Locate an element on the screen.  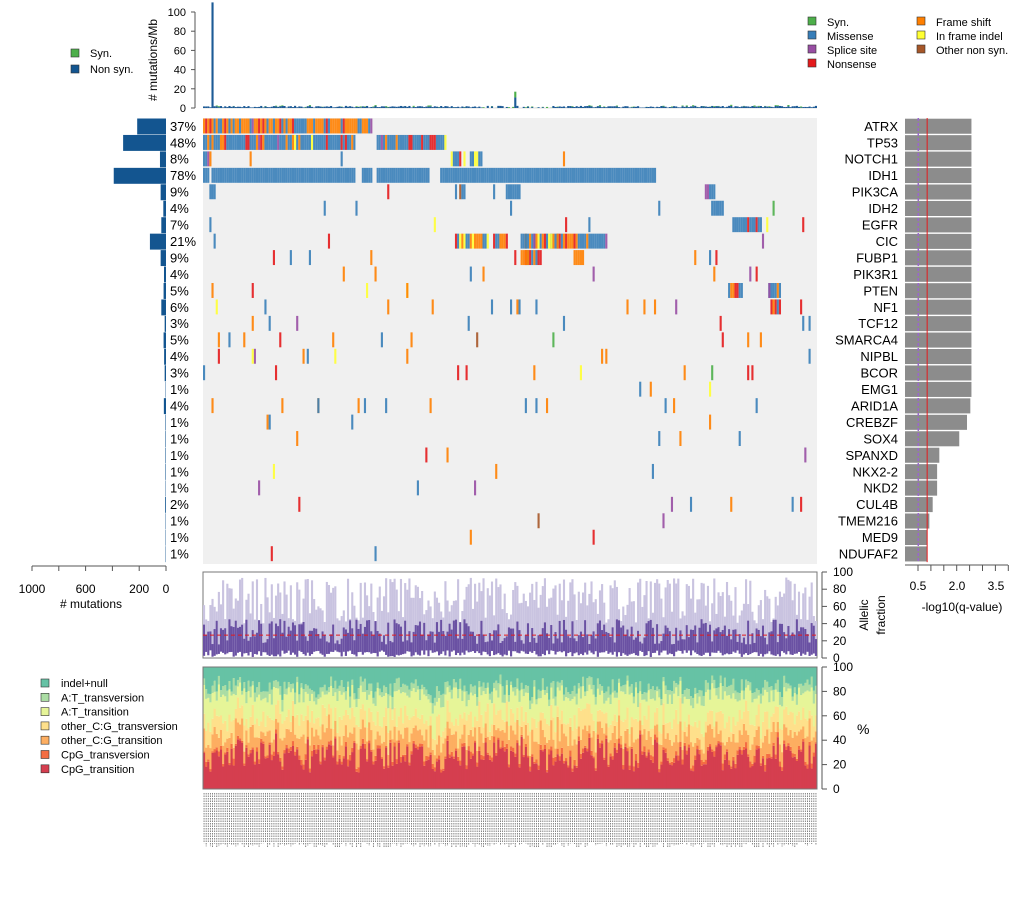
gene-count-tick-label: 200 is located at coordinates (139, 589).